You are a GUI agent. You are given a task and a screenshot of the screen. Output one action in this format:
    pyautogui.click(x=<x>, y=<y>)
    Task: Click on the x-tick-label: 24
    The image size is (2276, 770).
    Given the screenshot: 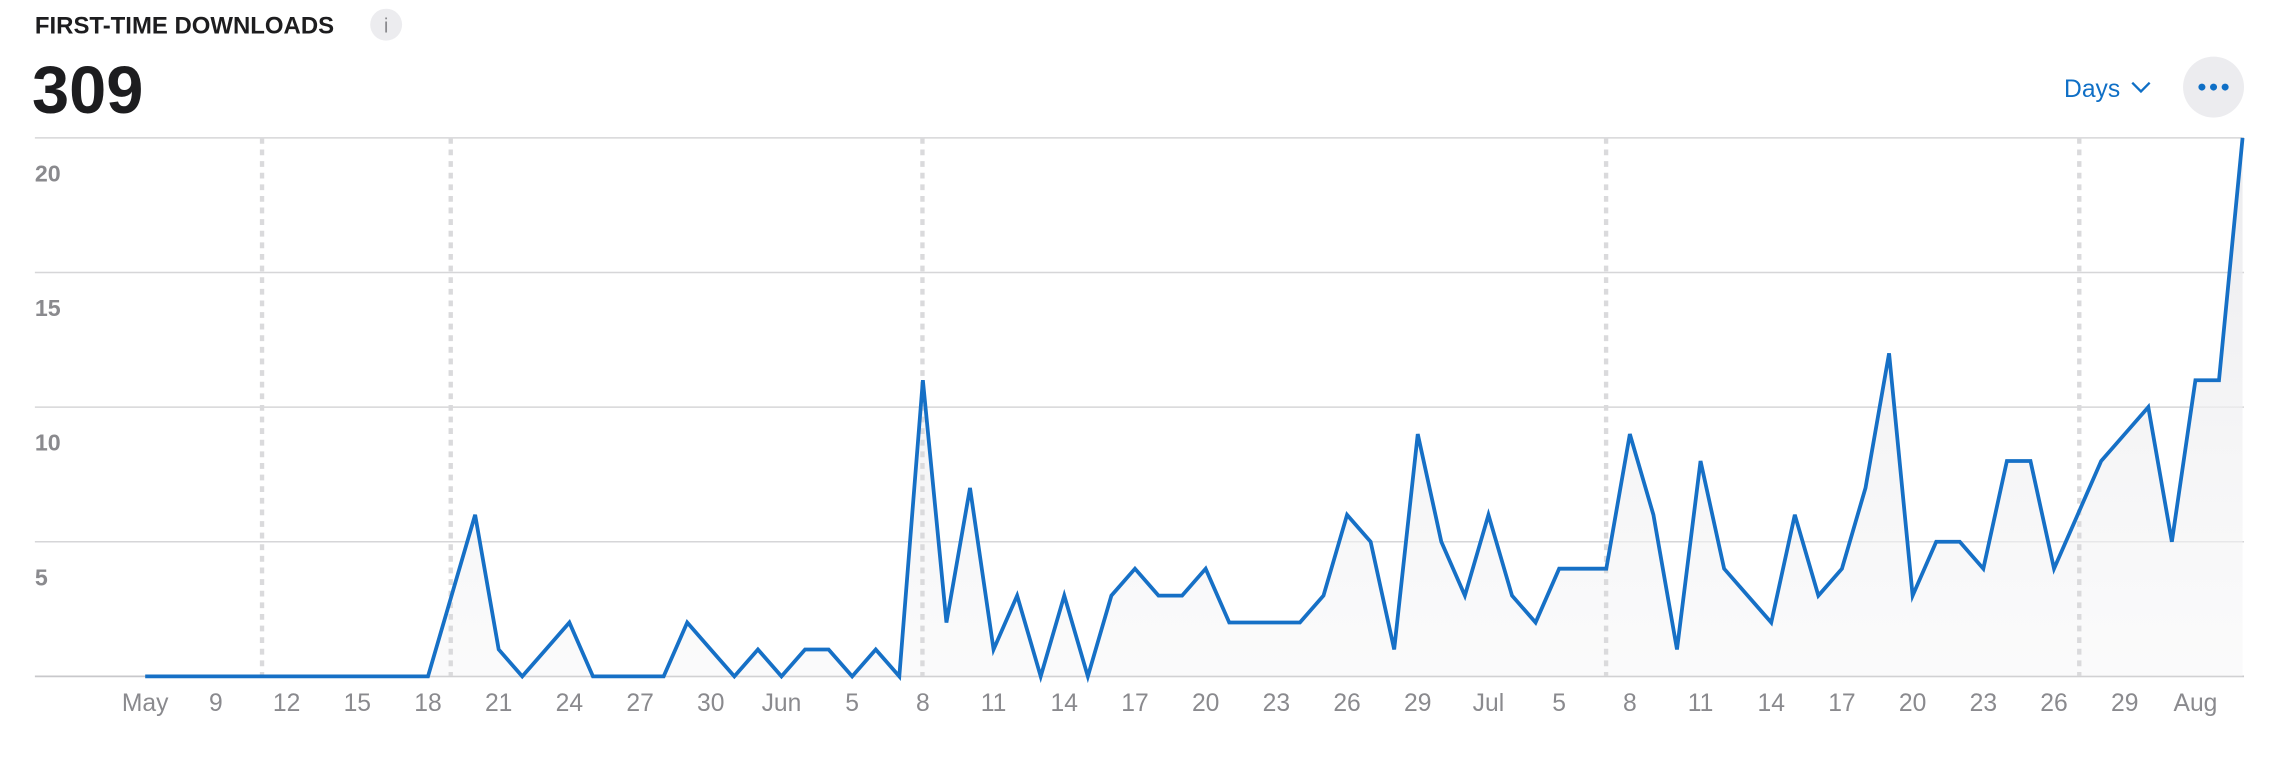 What is the action you would take?
    pyautogui.click(x=569, y=703)
    